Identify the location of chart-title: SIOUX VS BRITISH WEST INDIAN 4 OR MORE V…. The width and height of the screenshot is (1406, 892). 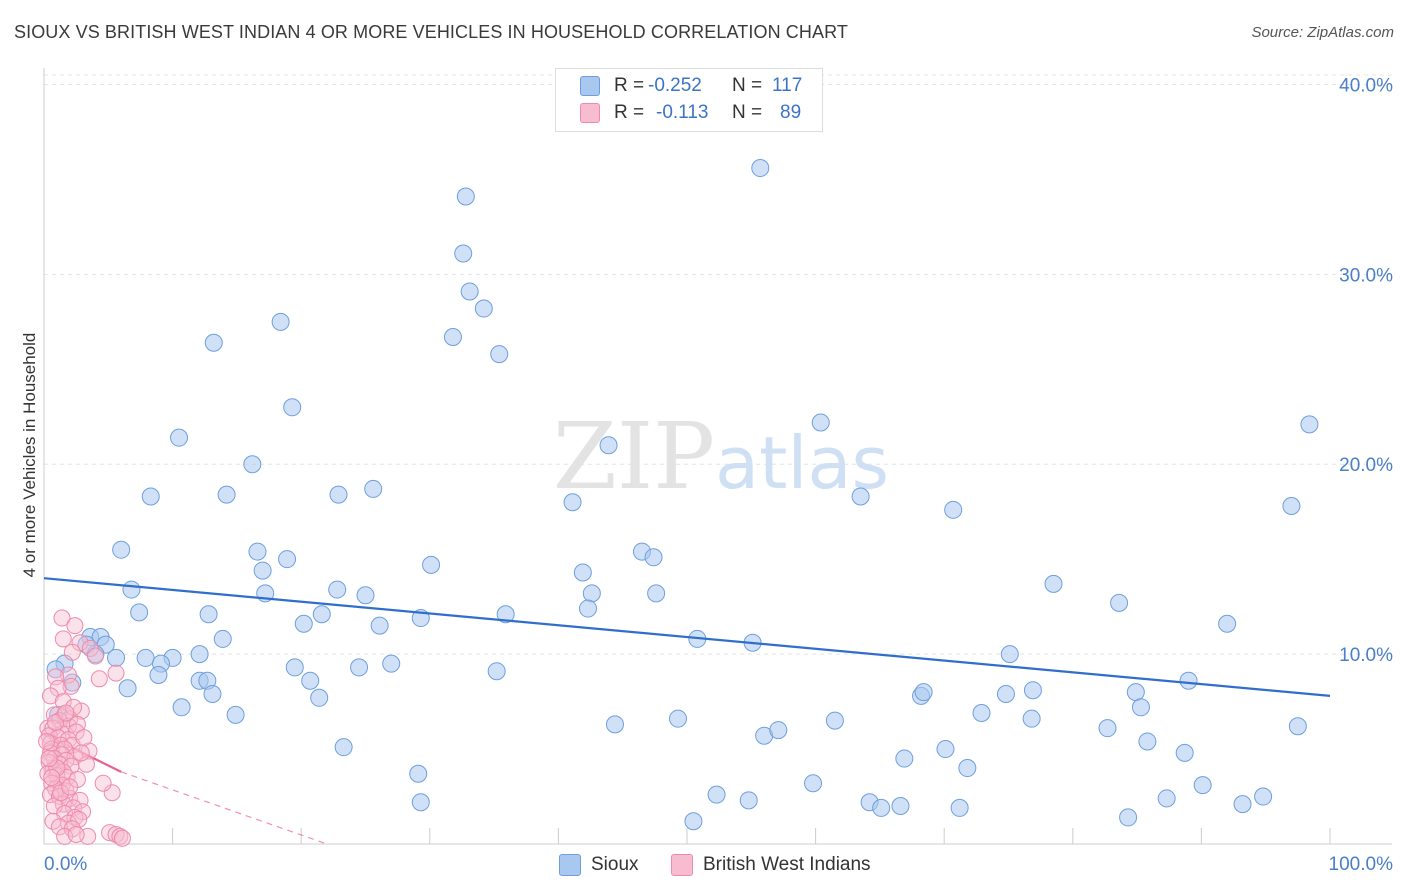
(431, 32).